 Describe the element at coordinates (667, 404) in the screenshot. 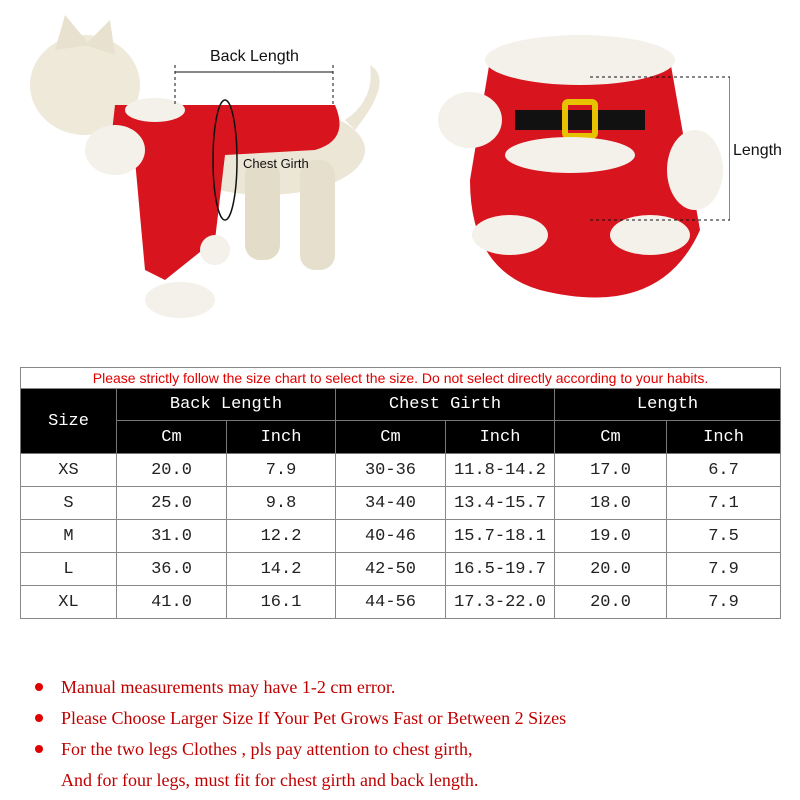

I see `group-header-length: Length` at that location.